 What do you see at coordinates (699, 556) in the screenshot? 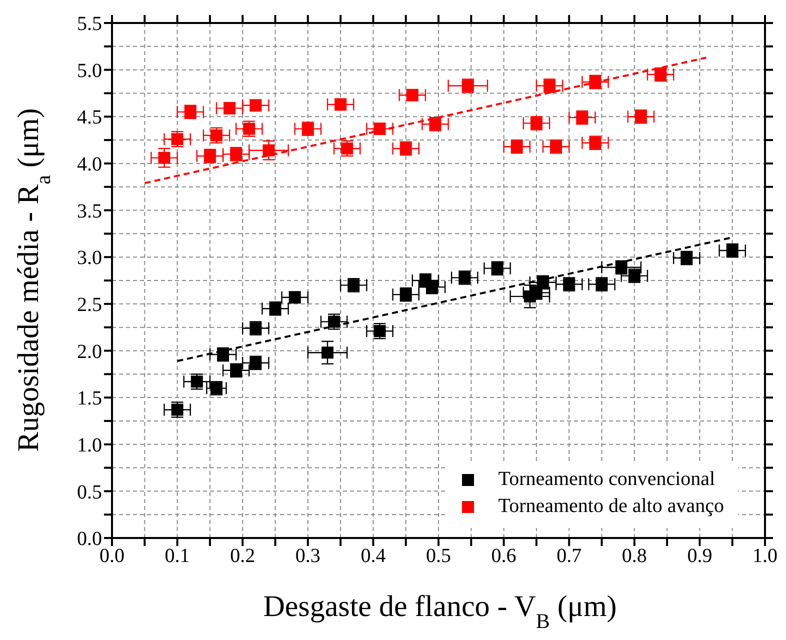
I see `x-tick-label: 0.9` at bounding box center [699, 556].